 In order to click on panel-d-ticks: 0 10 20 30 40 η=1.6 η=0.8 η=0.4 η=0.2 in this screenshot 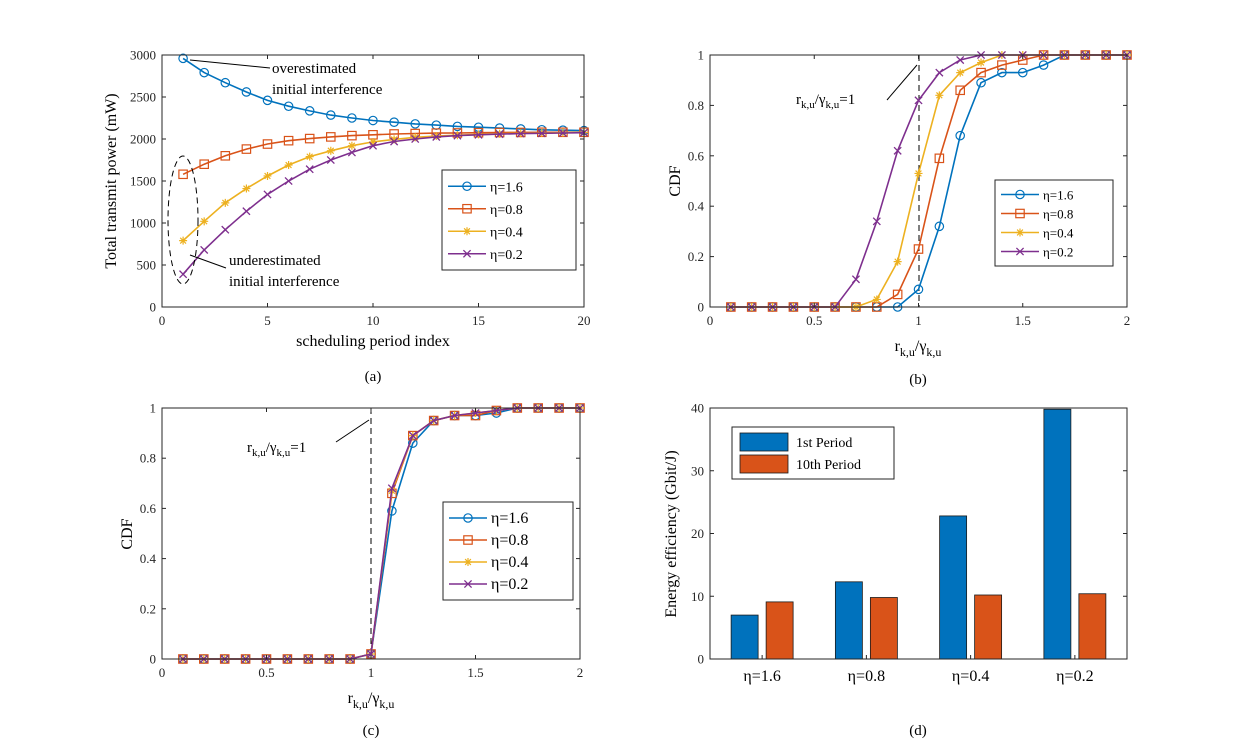, I will do `click(909, 543)`.